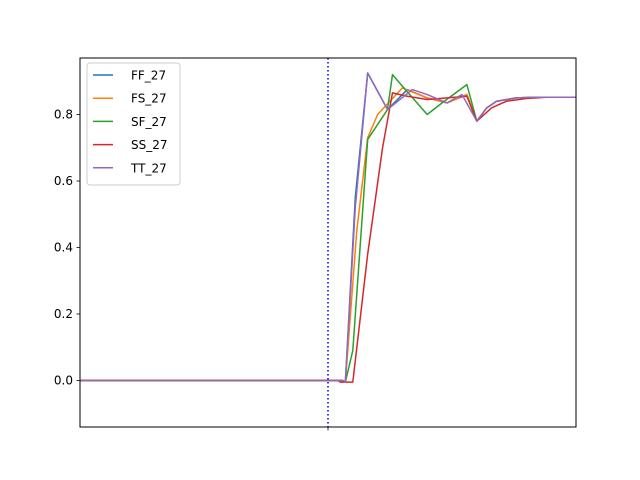 The height and width of the screenshot is (480, 640). Describe the element at coordinates (63, 380) in the screenshot. I see `y-tick-label: 0.0` at that location.